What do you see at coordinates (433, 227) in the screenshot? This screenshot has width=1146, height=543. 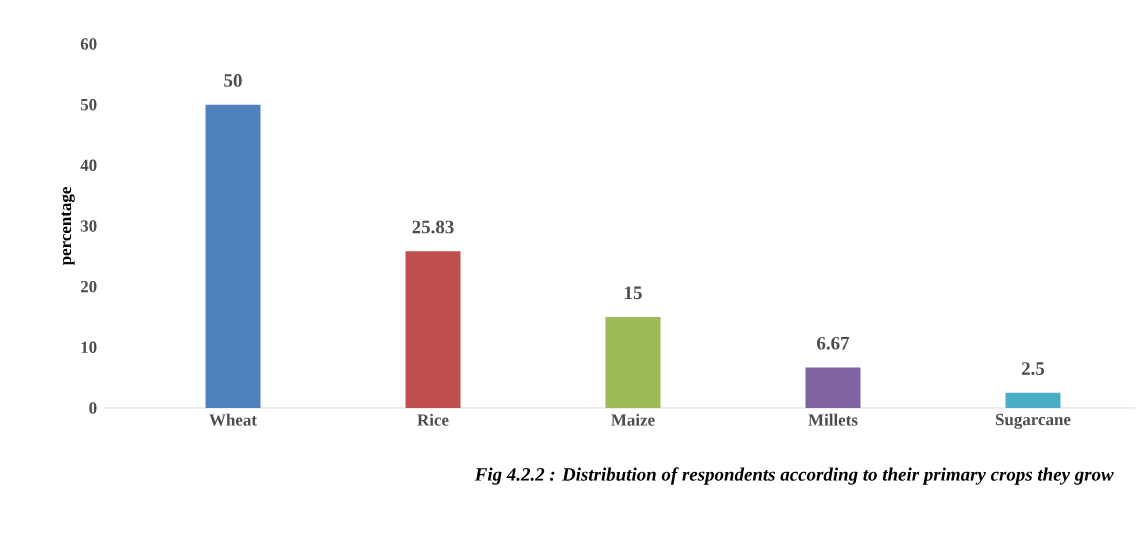 I see `data-label: 25.83` at bounding box center [433, 227].